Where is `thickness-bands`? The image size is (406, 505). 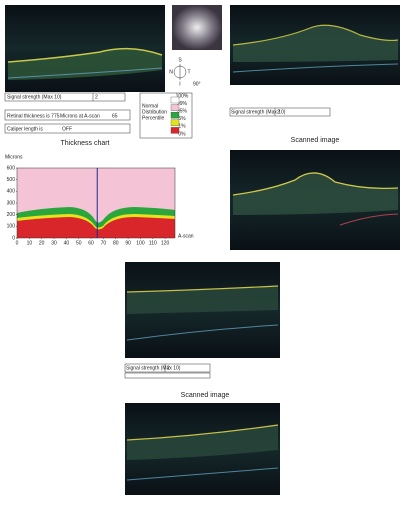
thickness-bands is located at coordinates (96, 203).